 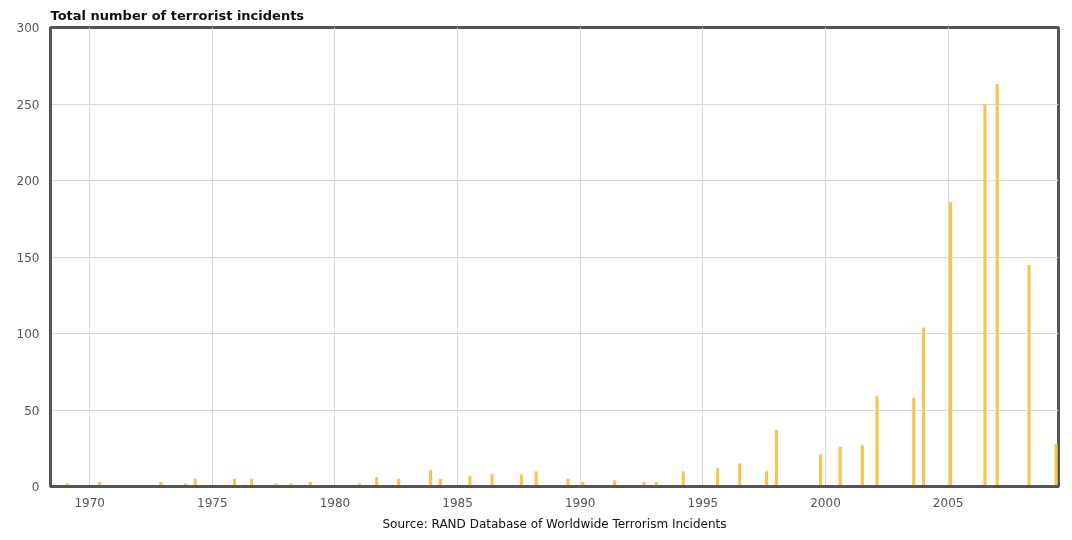 What do you see at coordinates (703, 502) in the screenshot?
I see `x-tick-label: 1995` at bounding box center [703, 502].